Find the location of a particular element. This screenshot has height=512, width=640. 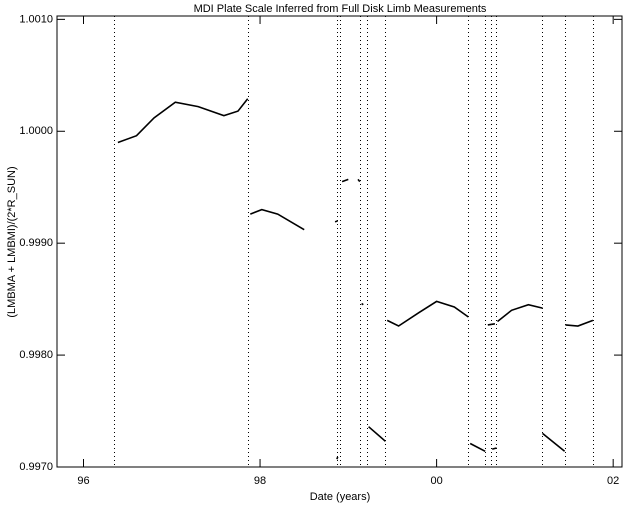

x-tick-label: 02 is located at coordinates (613, 481).